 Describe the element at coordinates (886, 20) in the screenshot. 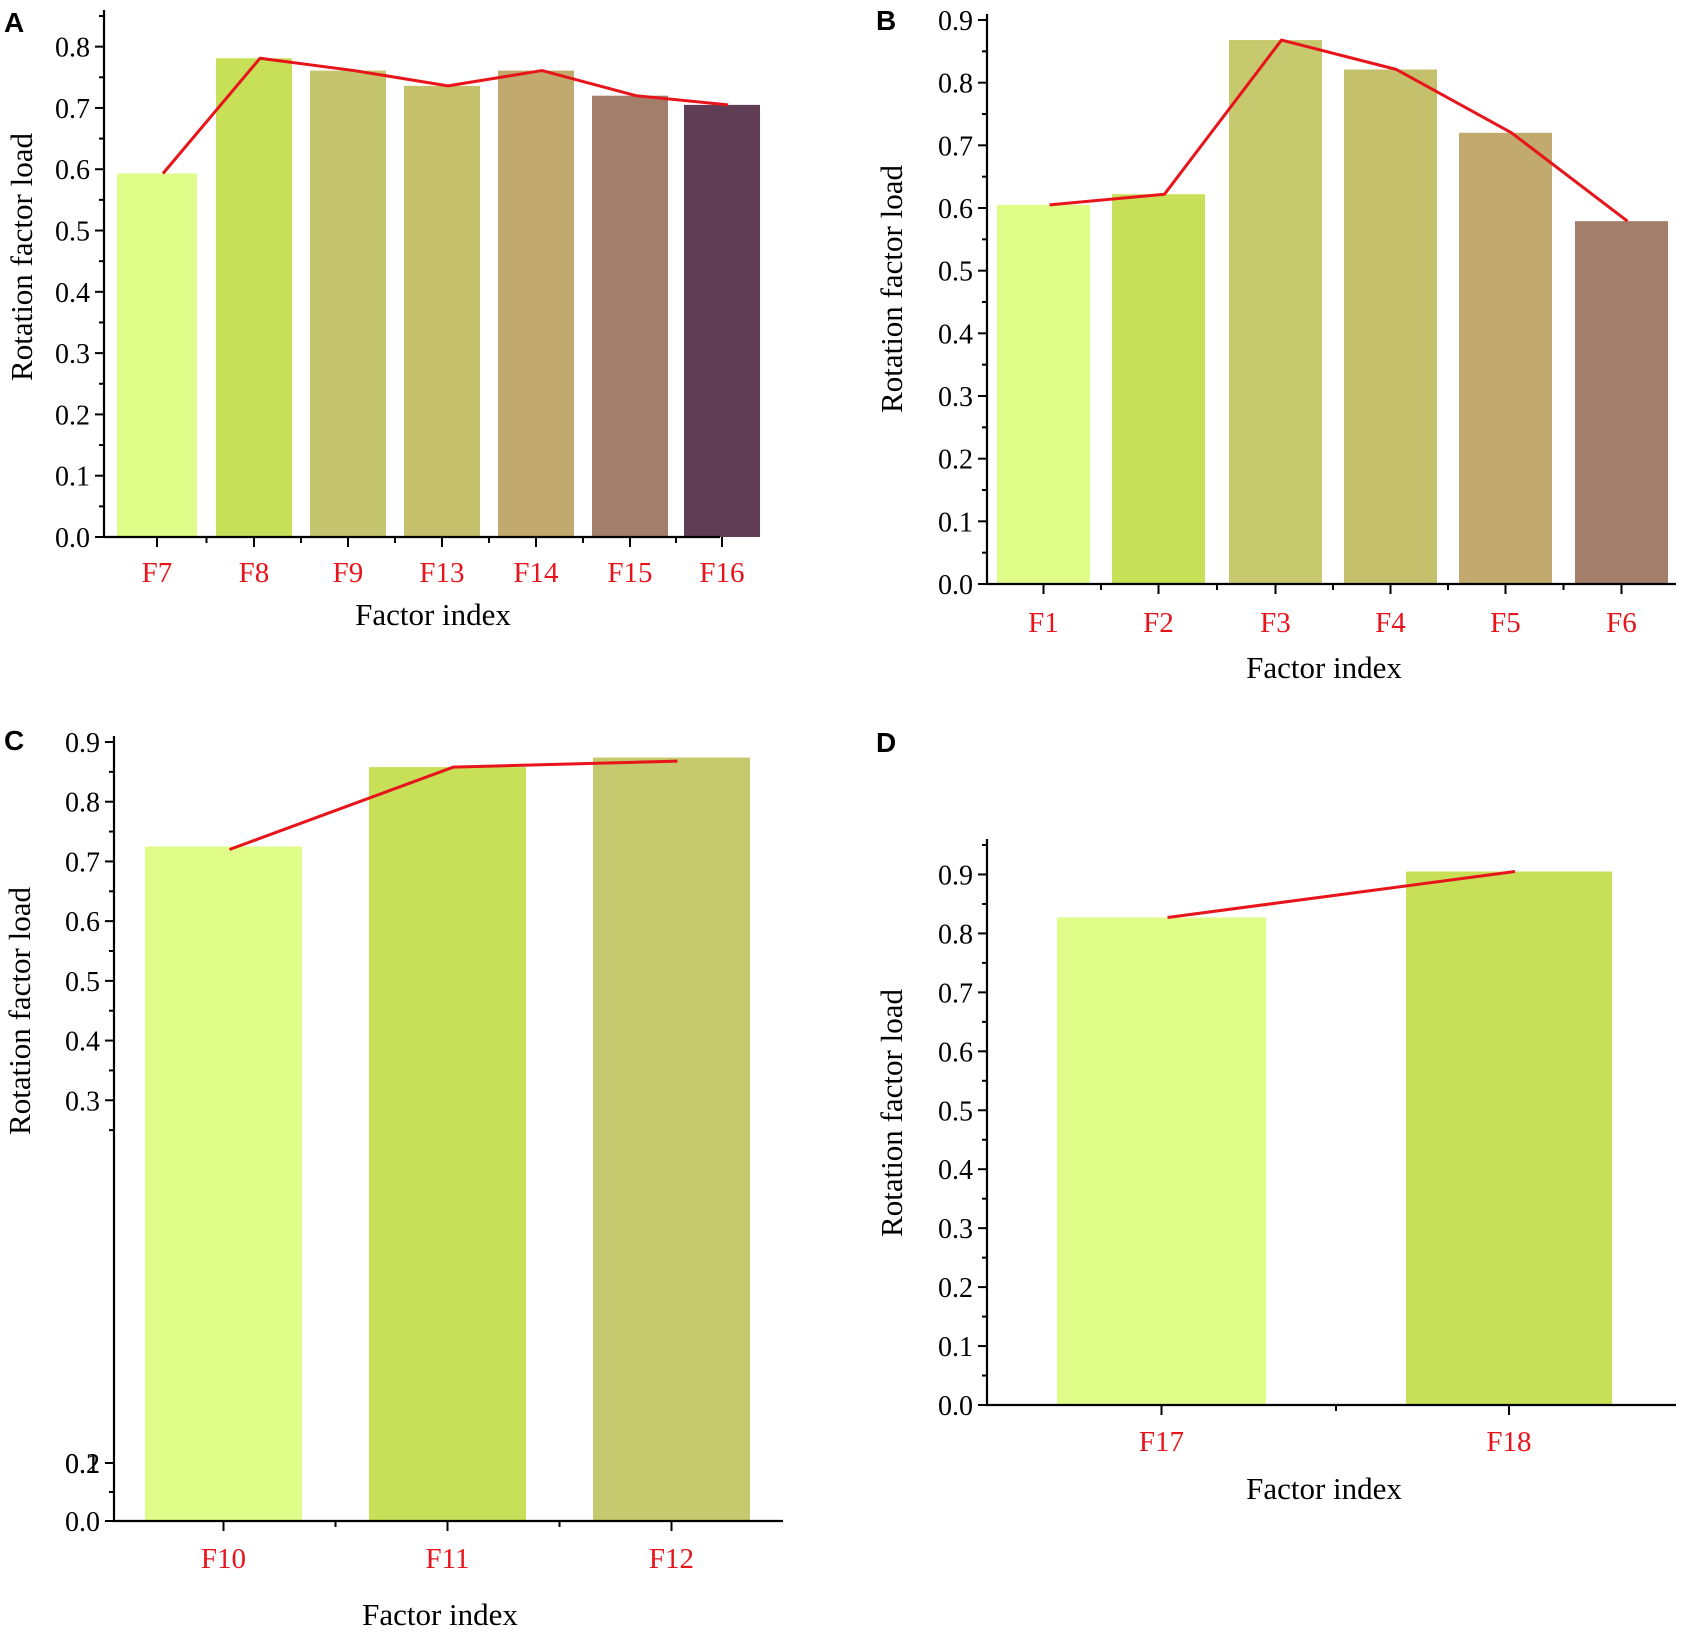

I see `panel-letter: B` at that location.